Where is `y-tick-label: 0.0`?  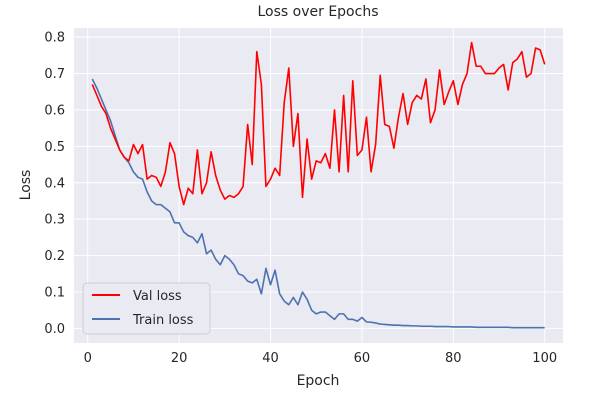
y-tick-label: 0.0 is located at coordinates (54, 329).